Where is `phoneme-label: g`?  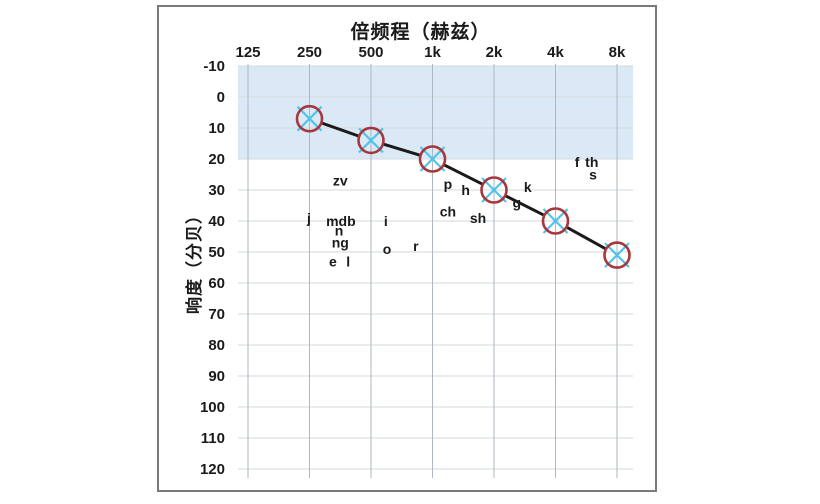
phoneme-label: g is located at coordinates (516, 202).